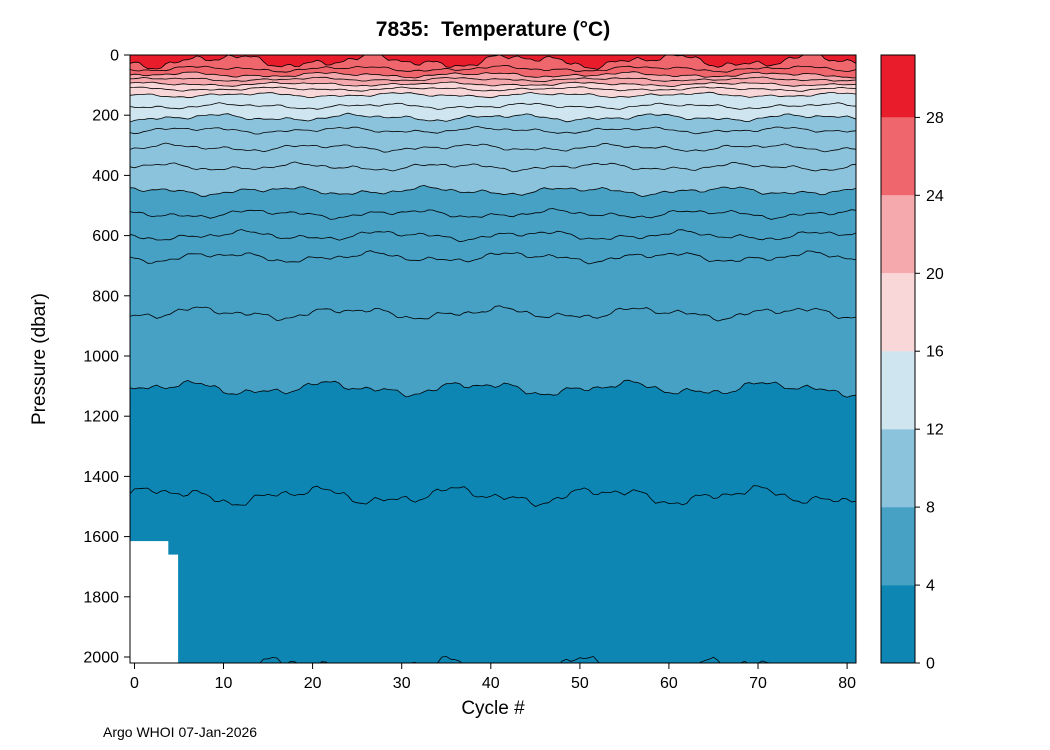 This screenshot has width=1050, height=750. What do you see at coordinates (935, 196) in the screenshot?
I see `svg-text: 24` at bounding box center [935, 196].